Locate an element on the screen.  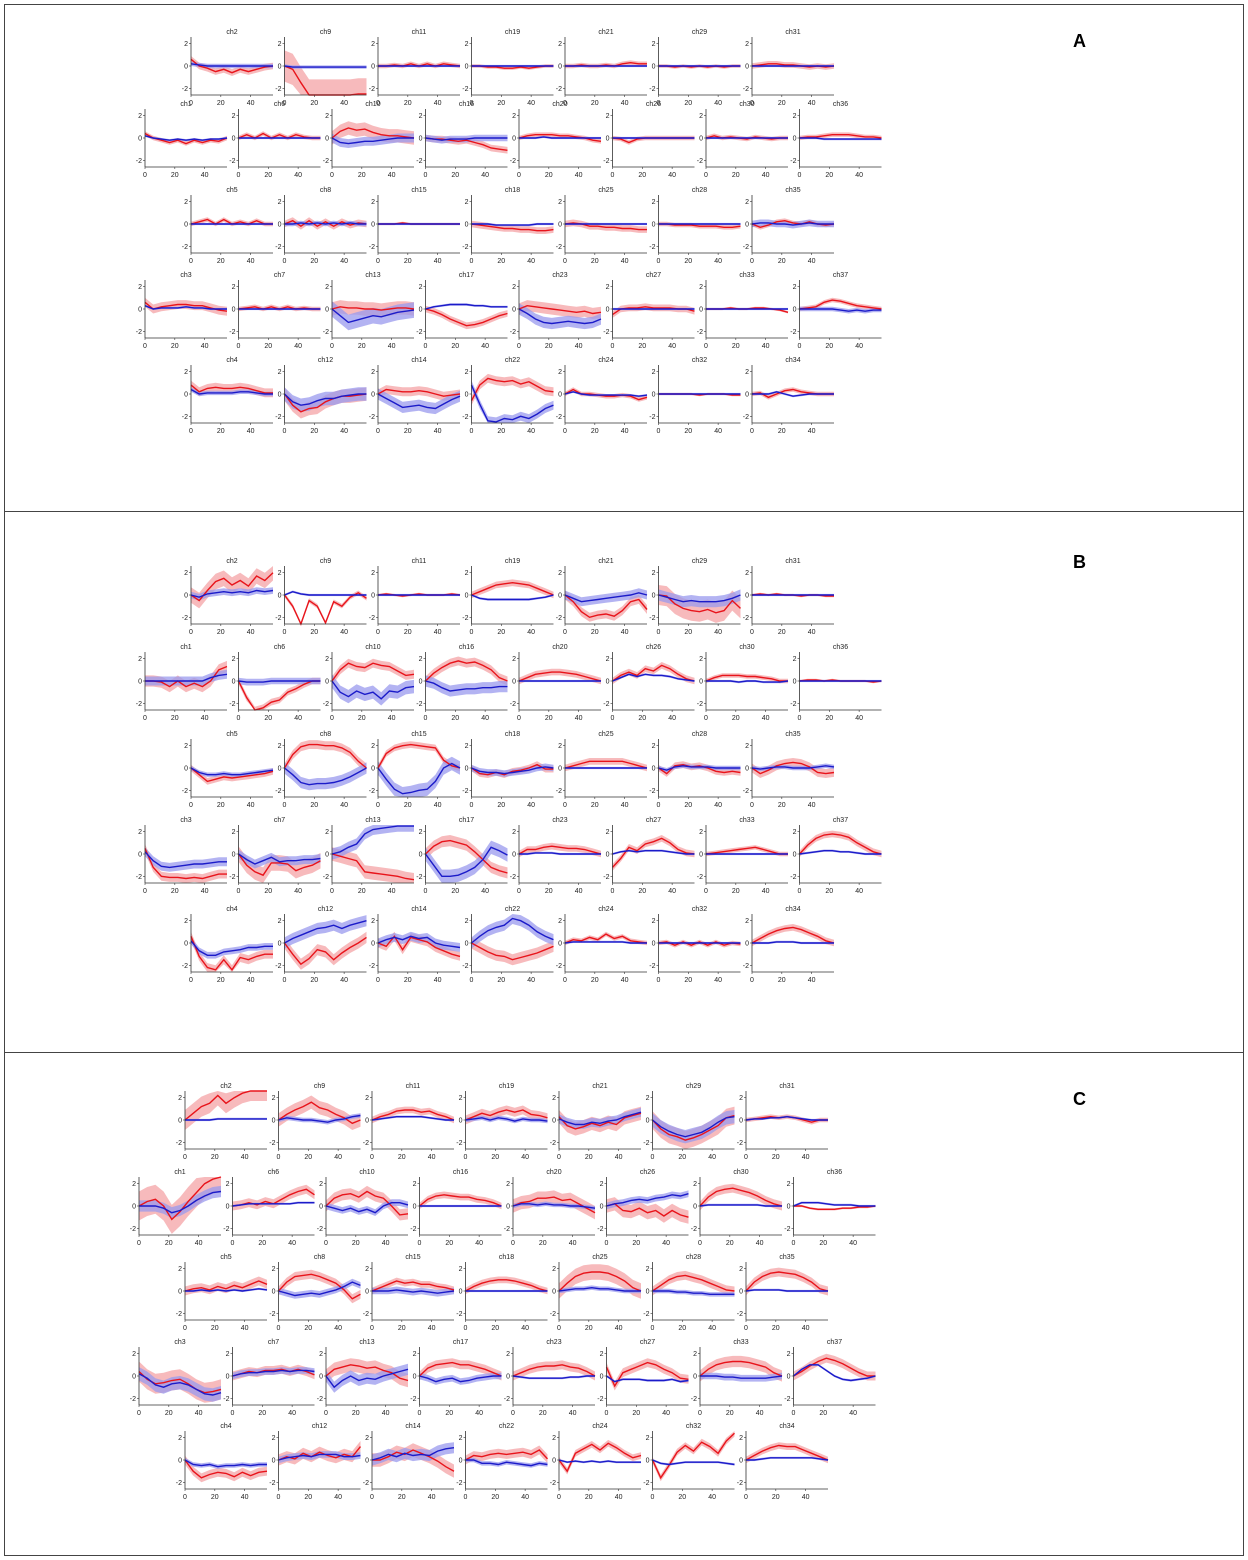
subplot-title: ch13 is located at coordinates (372, 820).